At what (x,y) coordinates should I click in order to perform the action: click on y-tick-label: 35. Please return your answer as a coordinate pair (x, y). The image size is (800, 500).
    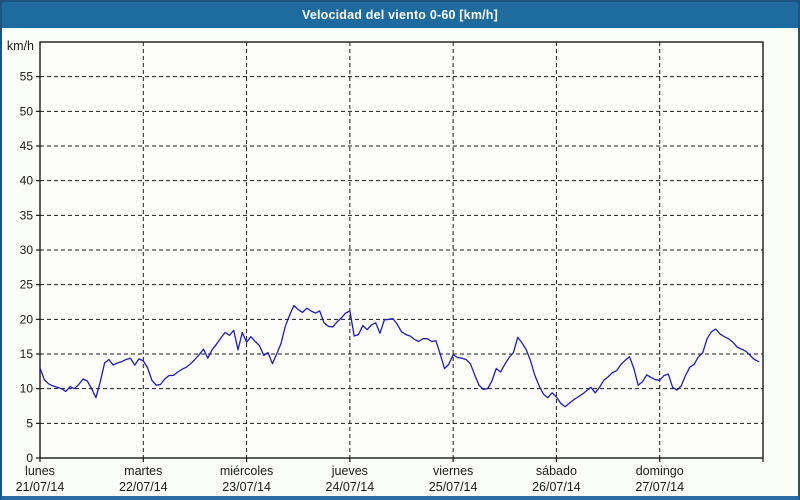
    Looking at the image, I should click on (27, 215).